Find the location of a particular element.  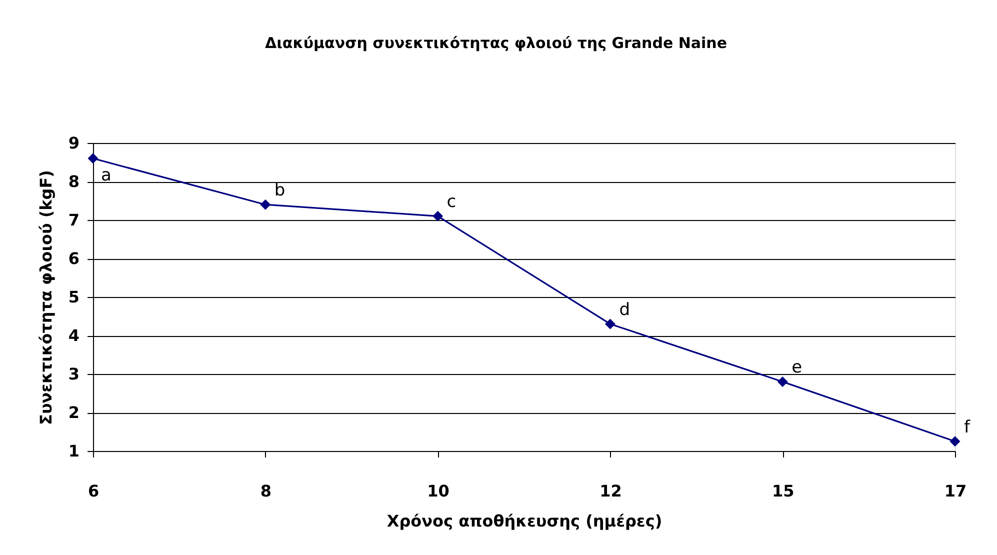

y-tick-label: 2 is located at coordinates (74, 412).